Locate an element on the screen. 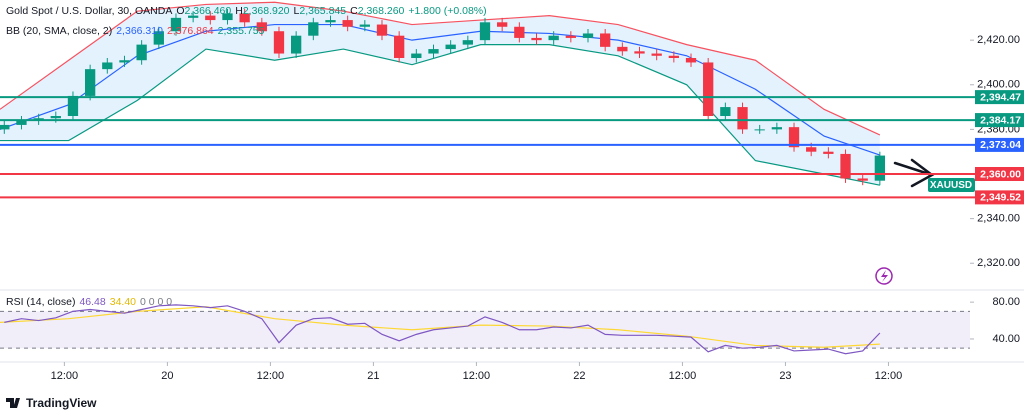 This screenshot has width=1024, height=416. bb-name: BB (20, SMA, close, 2) is located at coordinates (59, 31).